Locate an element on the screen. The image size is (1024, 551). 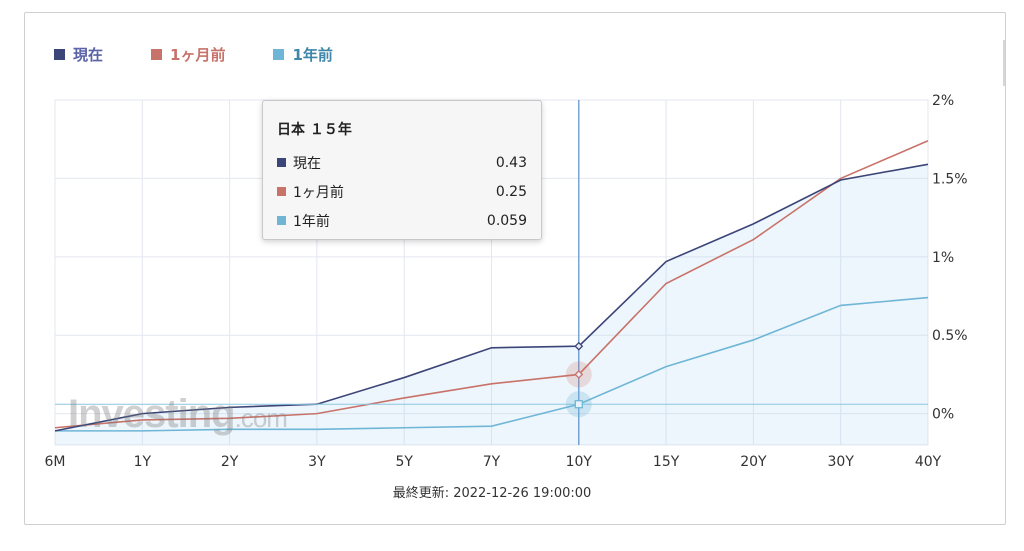
y-tick-label: 1.5% is located at coordinates (950, 179).